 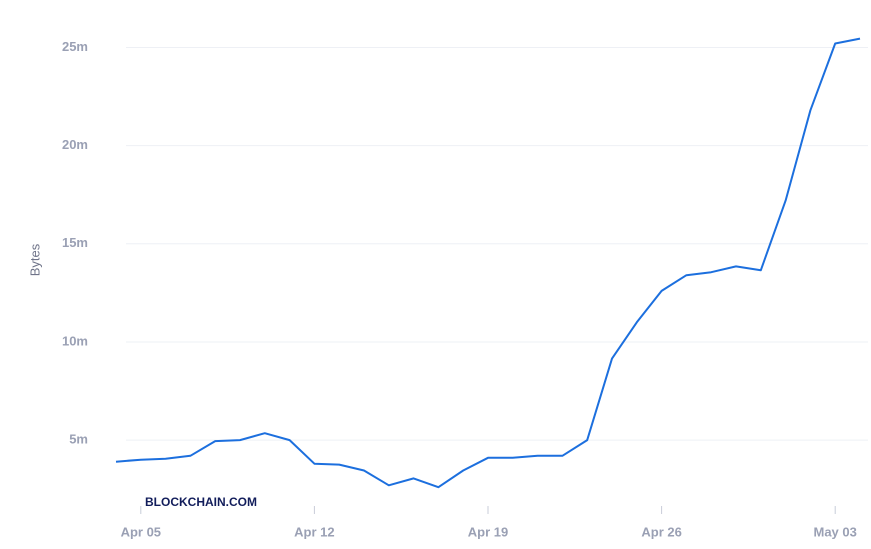 What do you see at coordinates (78, 439) in the screenshot?
I see `y-tick-label: 5m` at bounding box center [78, 439].